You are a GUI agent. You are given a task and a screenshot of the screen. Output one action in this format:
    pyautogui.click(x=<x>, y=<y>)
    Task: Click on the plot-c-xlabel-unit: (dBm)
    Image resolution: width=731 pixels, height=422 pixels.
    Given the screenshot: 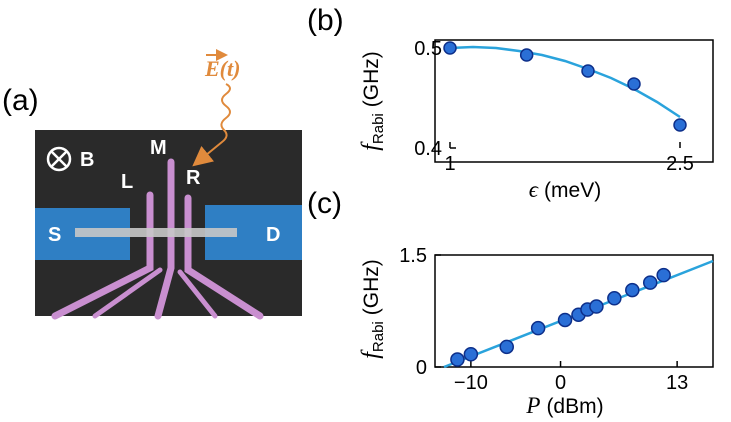 What is the action you would take?
    pyautogui.click(x=574, y=406)
    